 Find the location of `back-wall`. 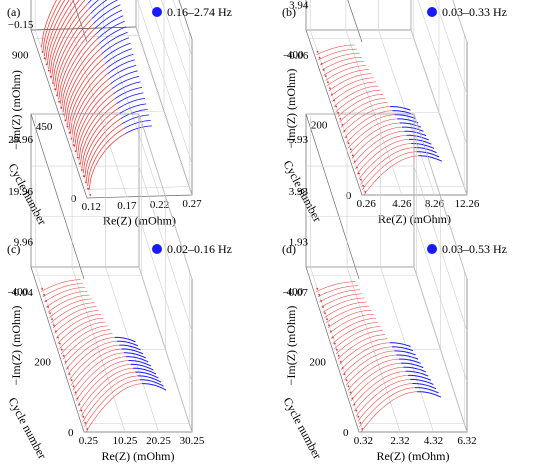

back-wall is located at coordinates (85, 190).